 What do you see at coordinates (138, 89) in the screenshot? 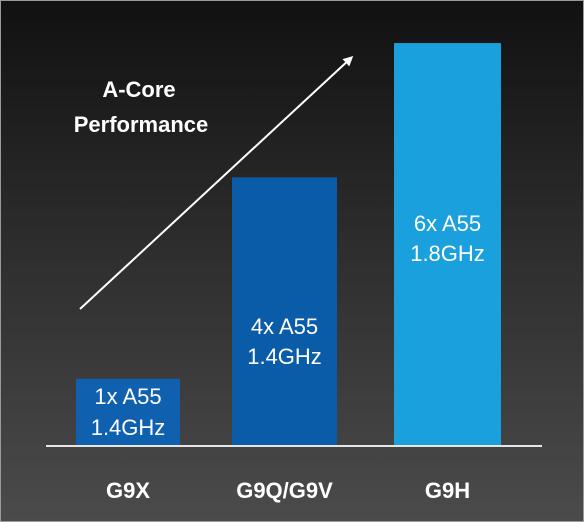
I see `annotation-line-1: A-Core` at bounding box center [138, 89].